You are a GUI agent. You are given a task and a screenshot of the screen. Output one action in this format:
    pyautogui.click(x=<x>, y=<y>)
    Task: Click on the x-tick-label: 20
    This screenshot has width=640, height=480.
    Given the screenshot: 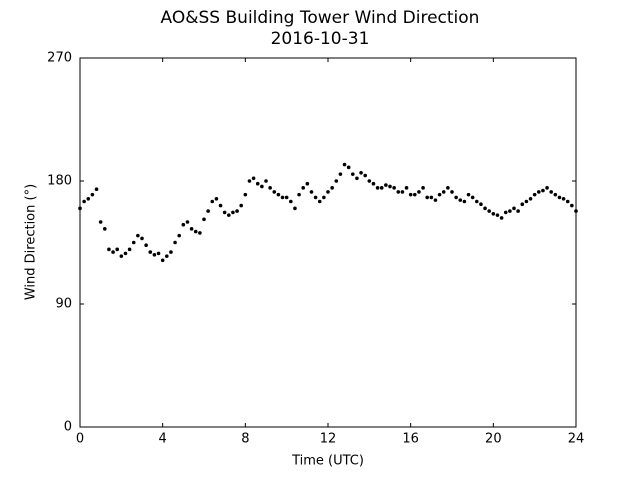 What is the action you would take?
    pyautogui.click(x=493, y=439)
    